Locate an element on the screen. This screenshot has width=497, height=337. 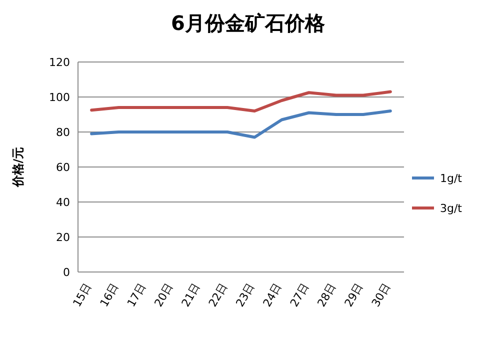
x-tick-label: 17日 is located at coordinates (136, 295).